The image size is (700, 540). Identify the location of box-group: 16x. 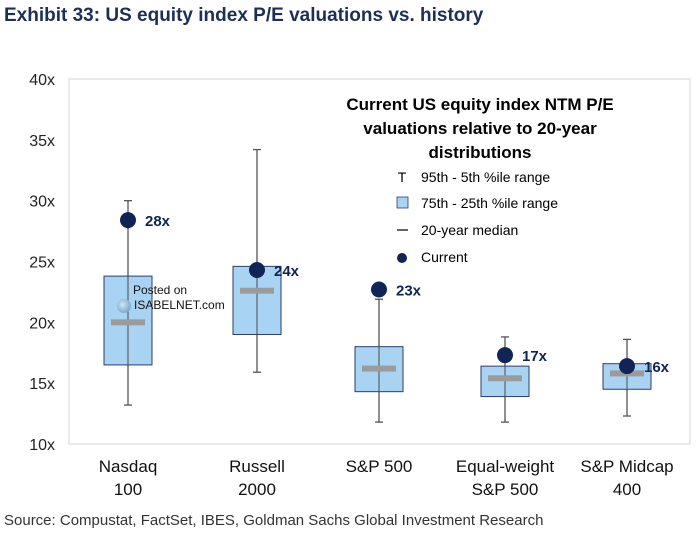
(636, 377).